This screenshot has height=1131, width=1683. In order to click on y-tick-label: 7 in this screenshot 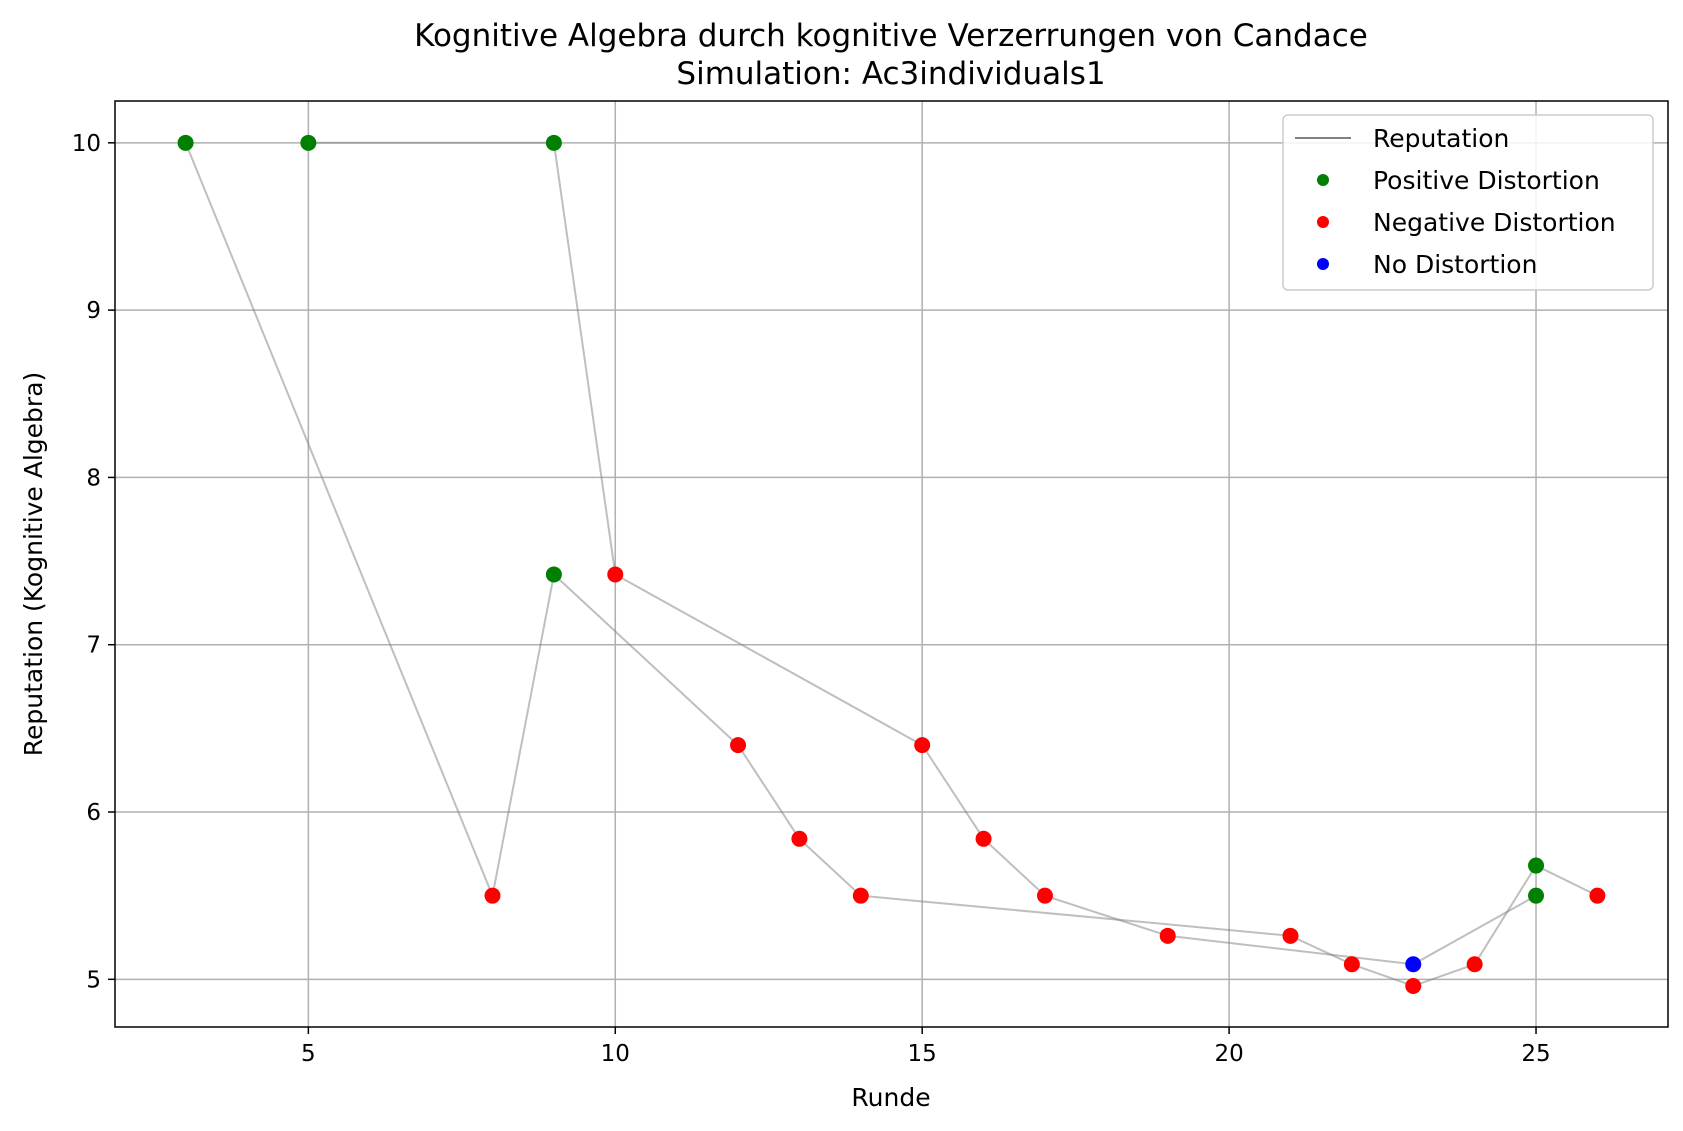, I will do `click(93, 646)`.